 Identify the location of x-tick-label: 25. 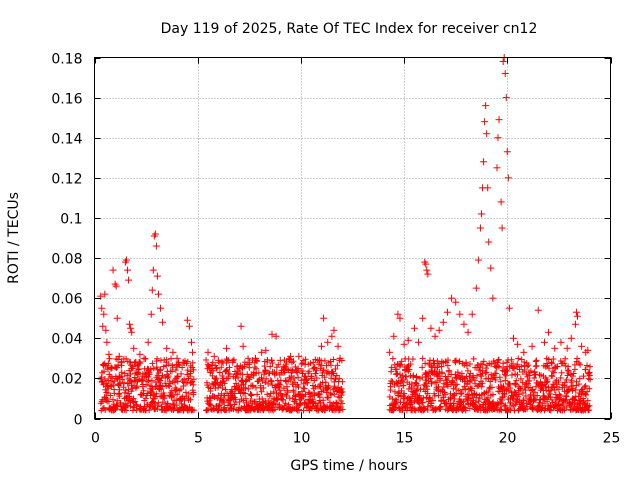
(612, 439).